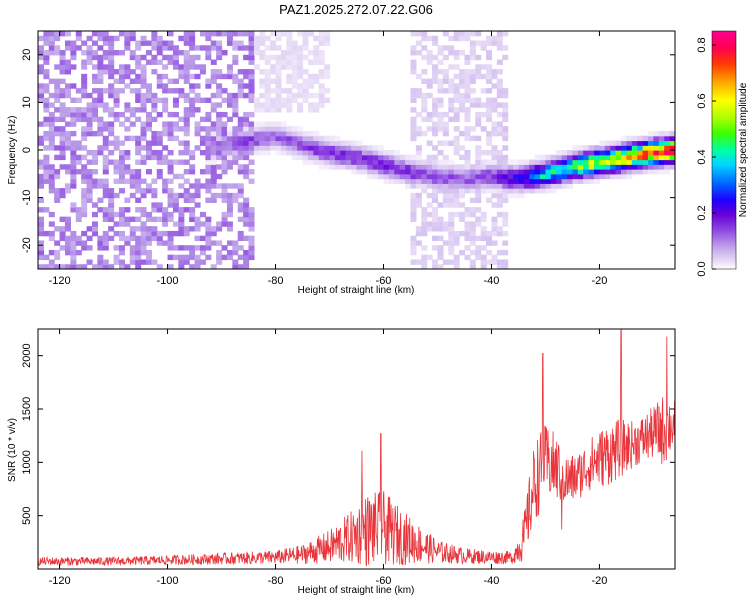  I want to click on spectrogram-x-tick-label: -60, so click(384, 281).